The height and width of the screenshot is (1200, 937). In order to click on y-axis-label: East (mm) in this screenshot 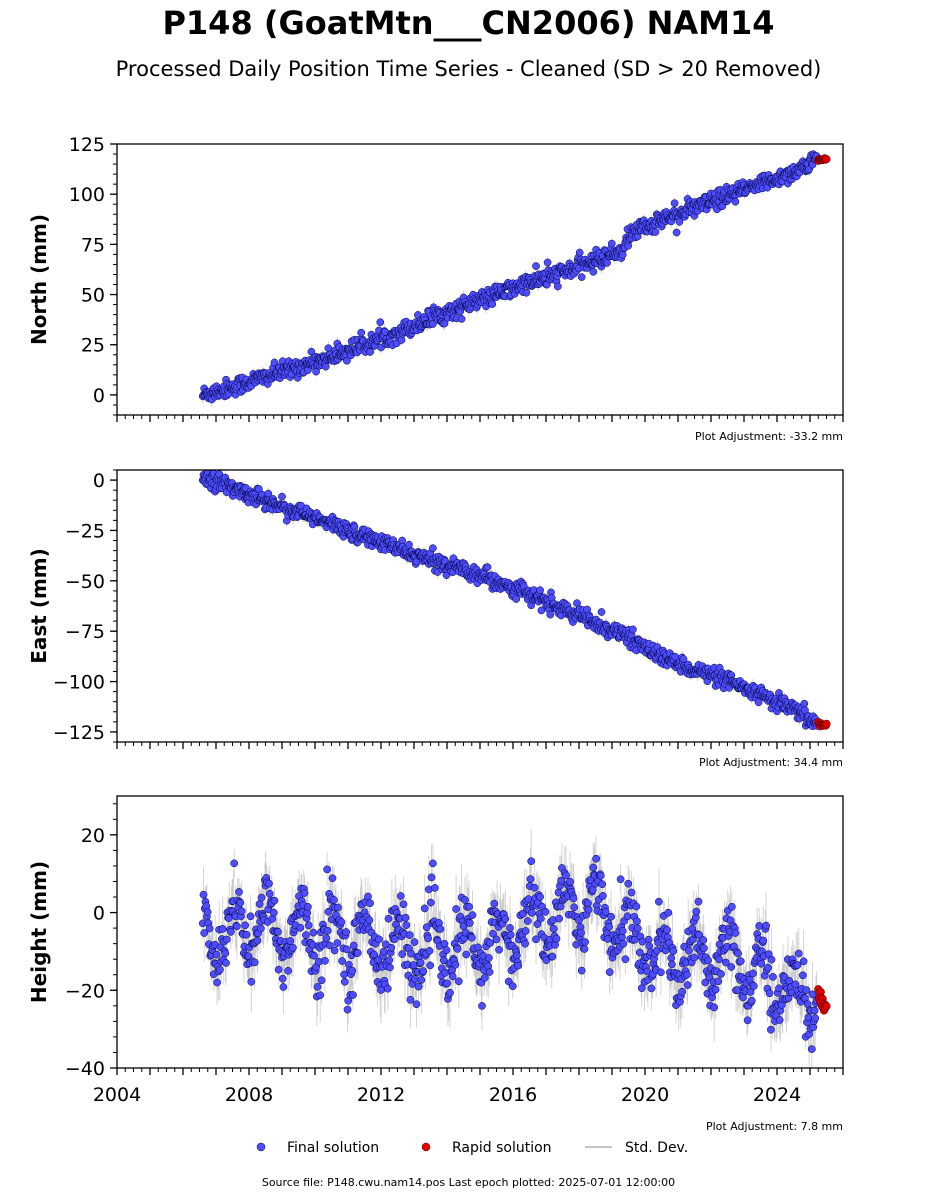, I will do `click(39, 606)`.